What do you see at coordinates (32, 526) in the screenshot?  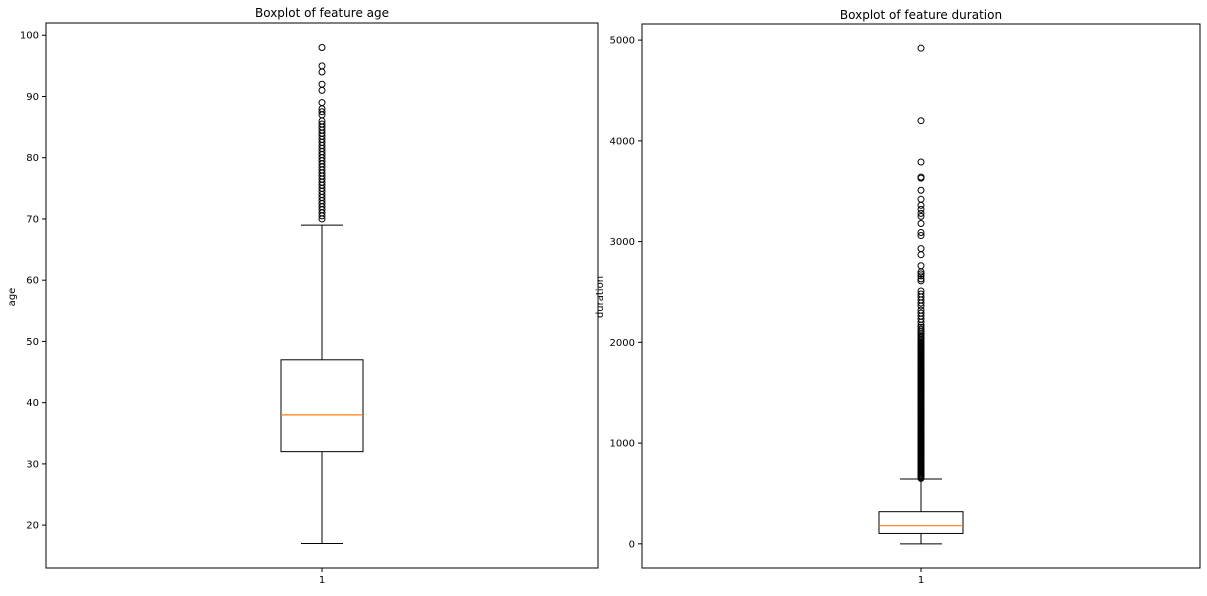 I see `y-tick-label: 20` at bounding box center [32, 526].